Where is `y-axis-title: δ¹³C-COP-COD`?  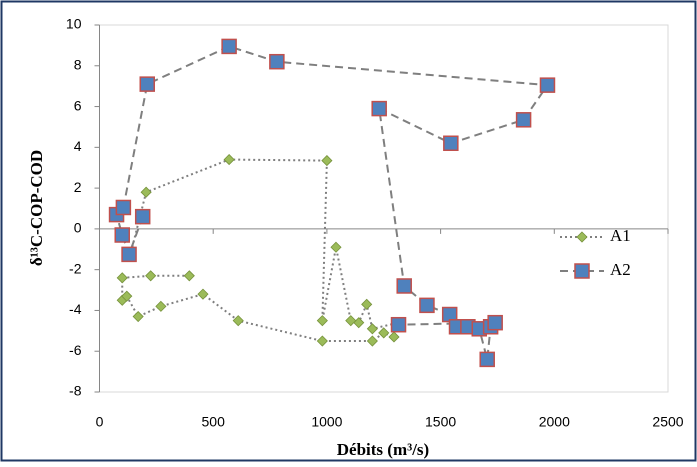 y-axis-title: δ¹³C-COP-COD is located at coordinates (36, 208).